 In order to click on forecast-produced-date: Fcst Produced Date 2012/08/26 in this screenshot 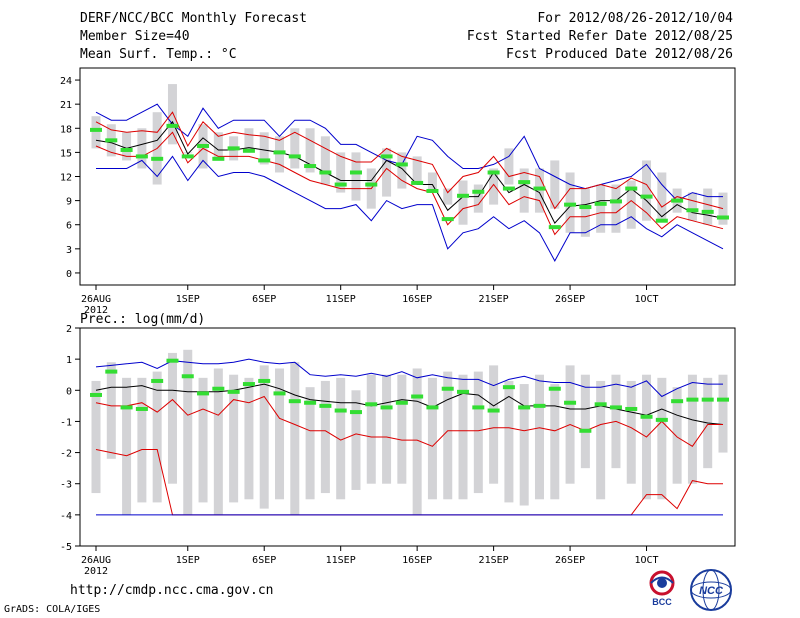, I will do `click(619, 54)`.